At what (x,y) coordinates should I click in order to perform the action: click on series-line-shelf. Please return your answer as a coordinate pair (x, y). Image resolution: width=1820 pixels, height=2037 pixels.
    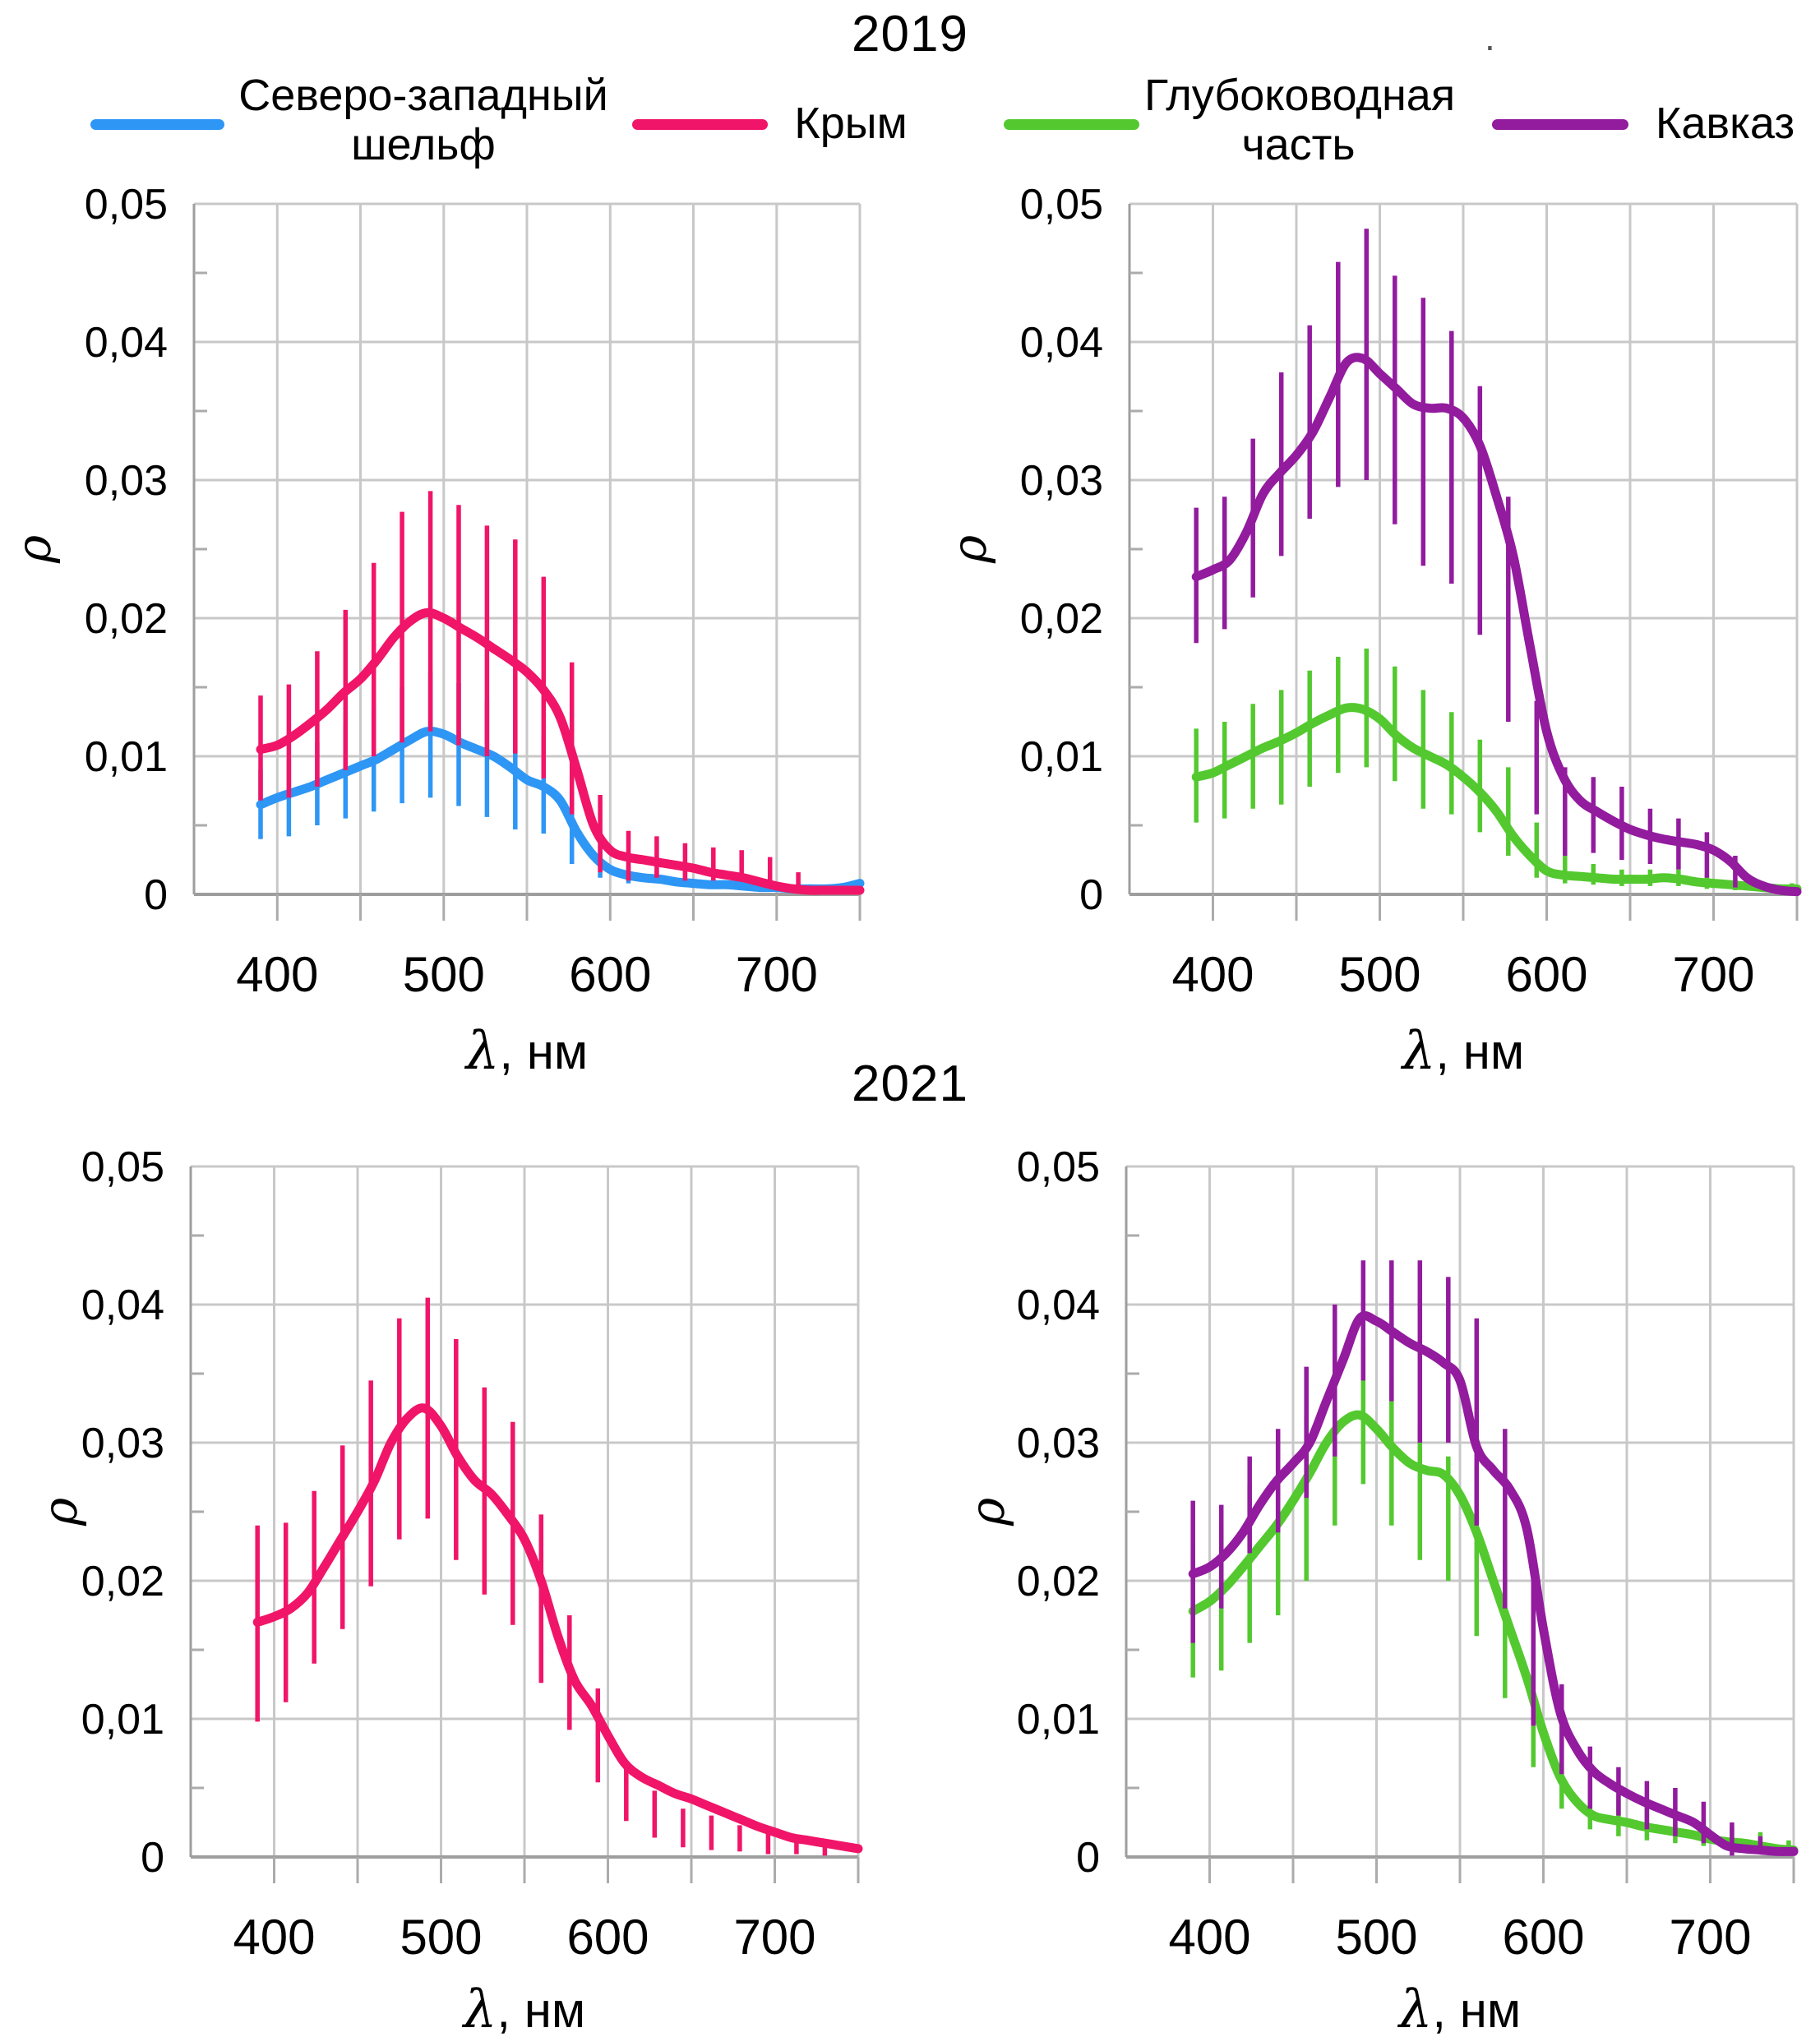
    Looking at the image, I should click on (560, 810).